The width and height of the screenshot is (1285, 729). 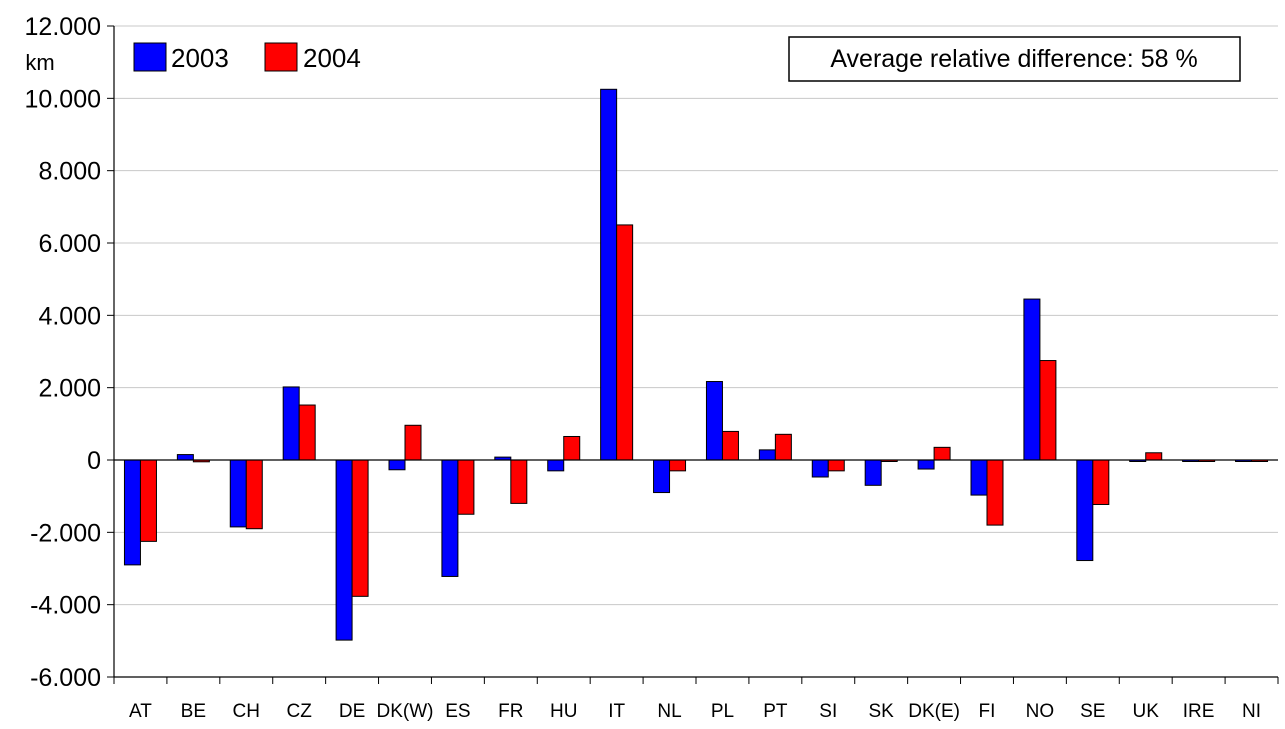 What do you see at coordinates (783, 447) in the screenshot?
I see `bar-2004-PT` at bounding box center [783, 447].